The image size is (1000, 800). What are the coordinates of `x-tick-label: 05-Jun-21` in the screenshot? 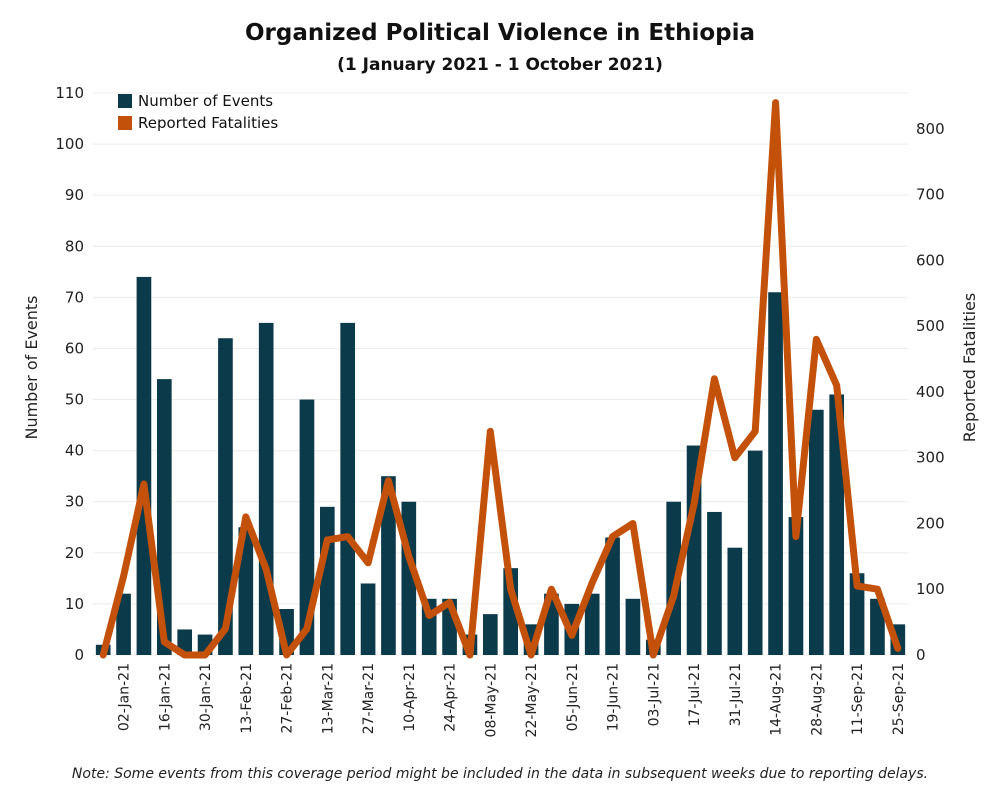 It's located at (573, 697).